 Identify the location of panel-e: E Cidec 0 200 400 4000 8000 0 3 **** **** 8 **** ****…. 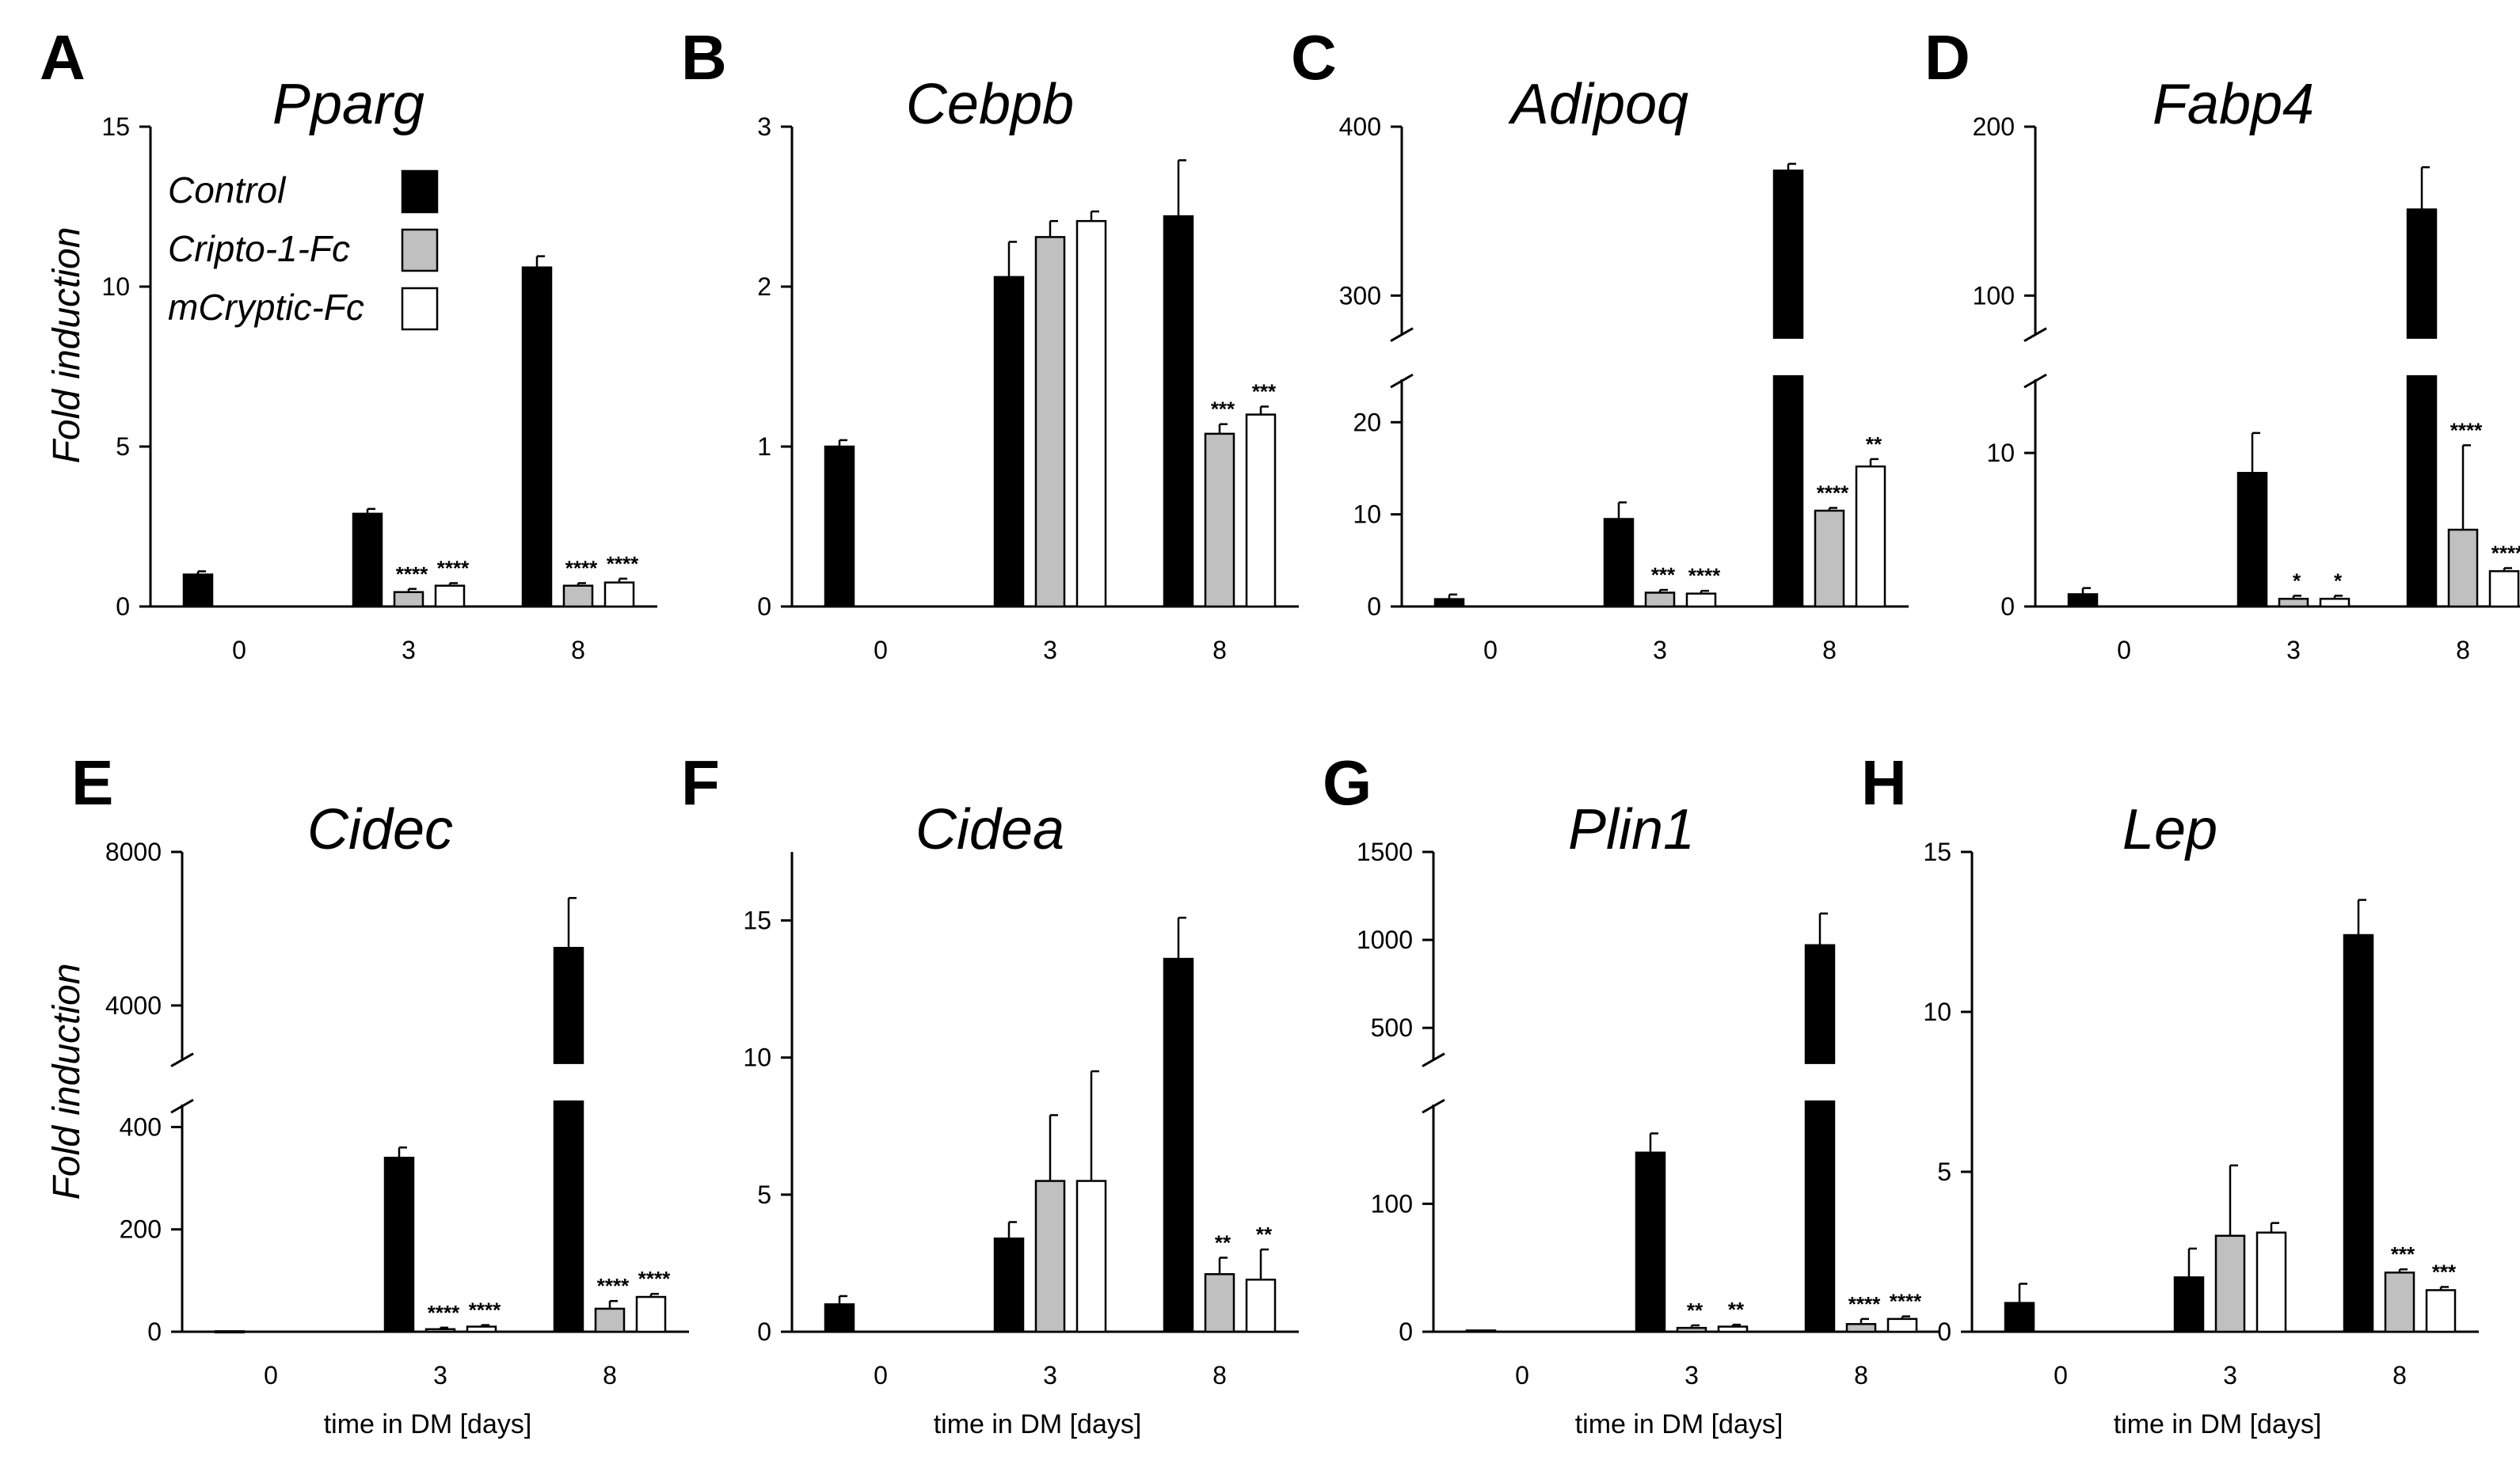
(380, 1093).